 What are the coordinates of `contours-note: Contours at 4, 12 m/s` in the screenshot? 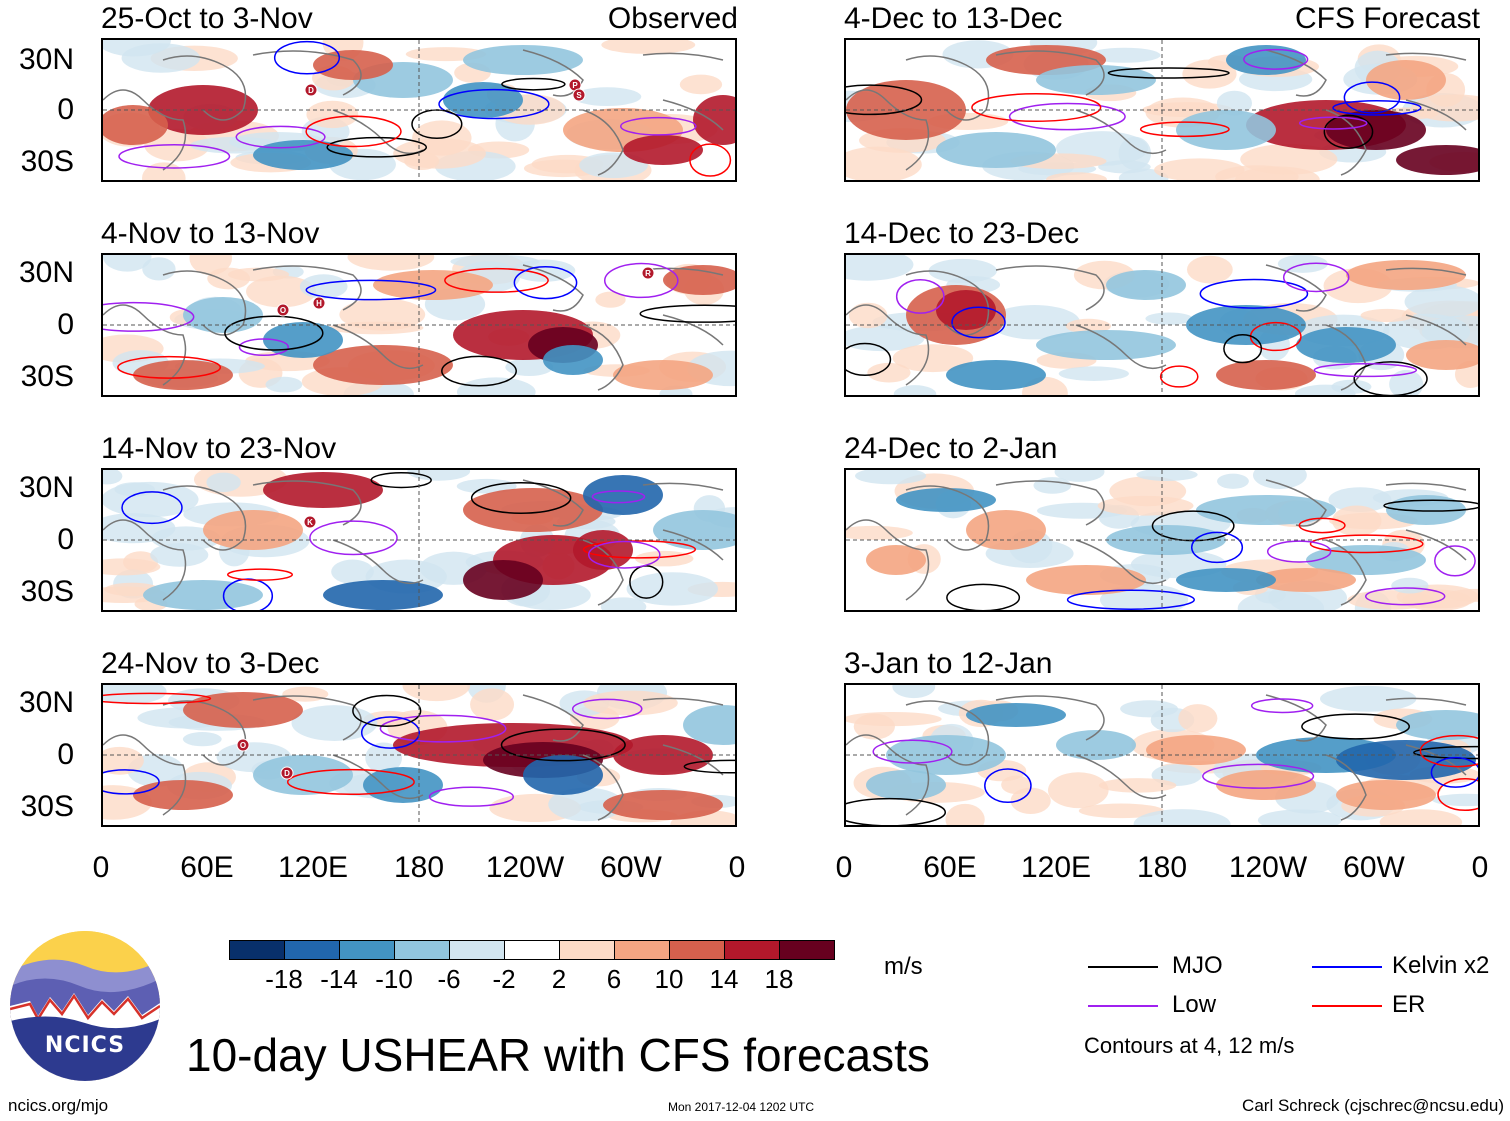 It's located at (1189, 1045).